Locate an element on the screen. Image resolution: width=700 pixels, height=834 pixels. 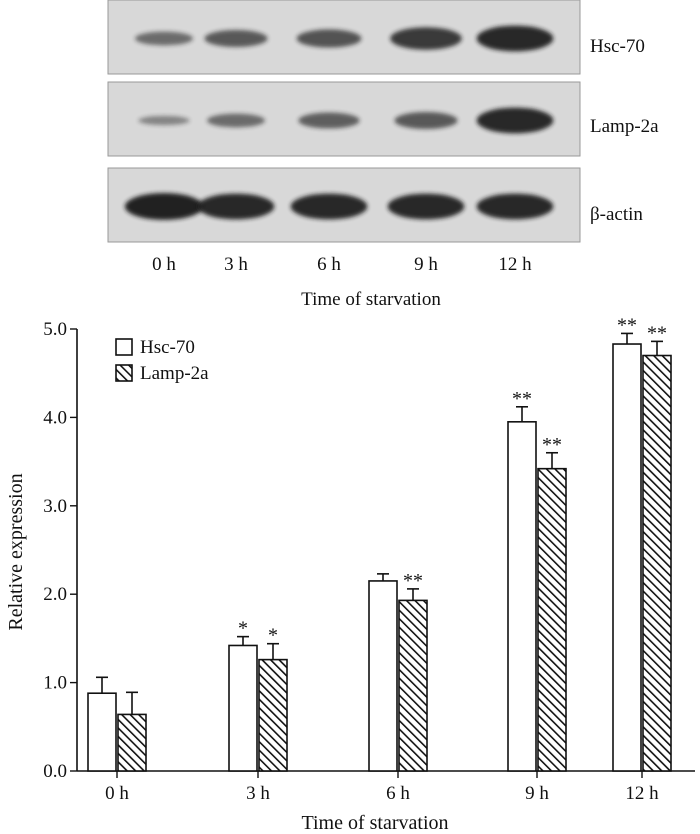
y-axis: 0.0 1.0 2.0 3.0 4.0 5.0 is located at coordinates (60, 550).